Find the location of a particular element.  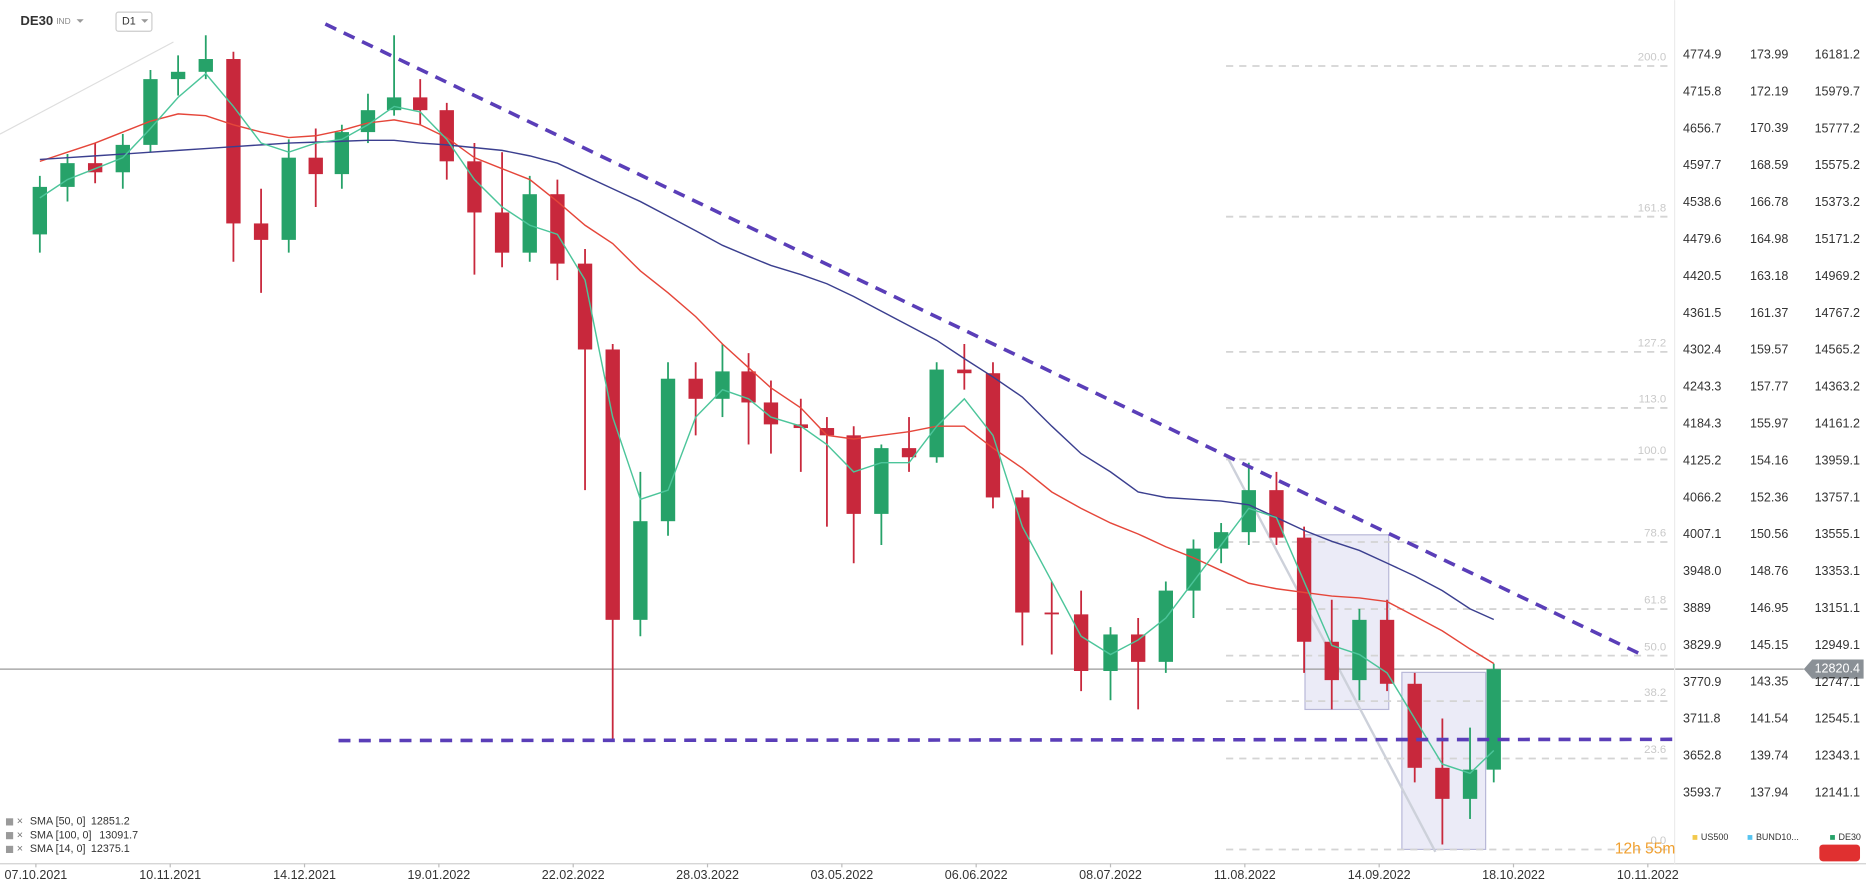

timeframe: D1 is located at coordinates (129, 22).